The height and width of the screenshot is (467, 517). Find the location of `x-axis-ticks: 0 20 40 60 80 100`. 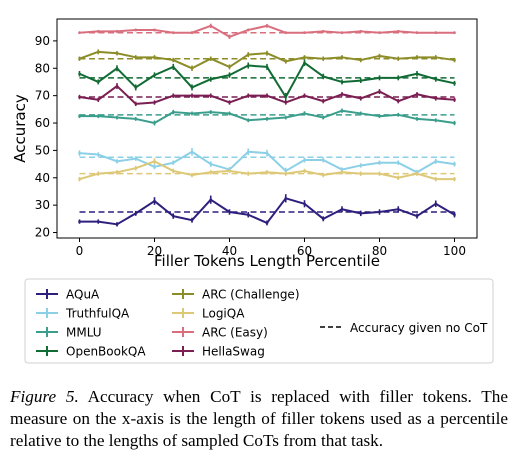

x-axis-ticks: 0 20 40 60 80 100 is located at coordinates (271, 248).